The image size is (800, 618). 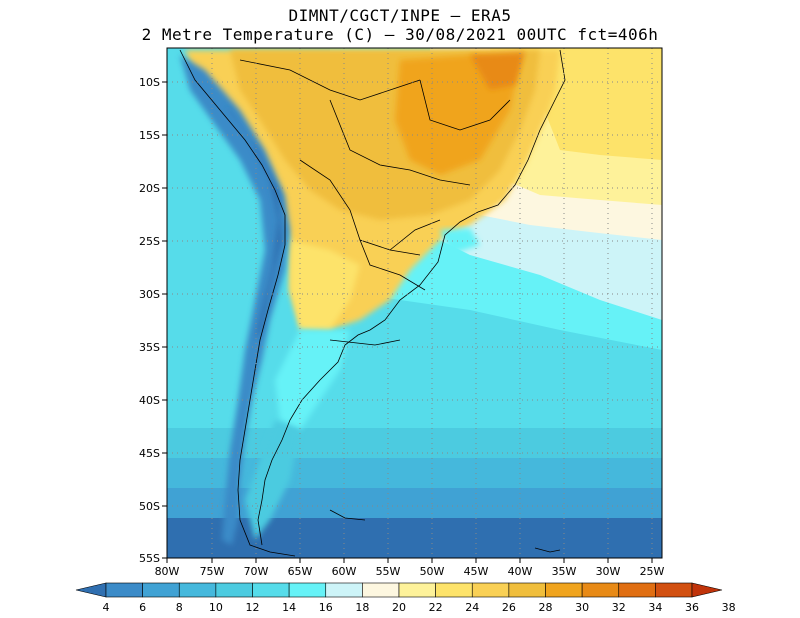 What do you see at coordinates (253, 607) in the screenshot?
I see `colorbar-label: 12` at bounding box center [253, 607].